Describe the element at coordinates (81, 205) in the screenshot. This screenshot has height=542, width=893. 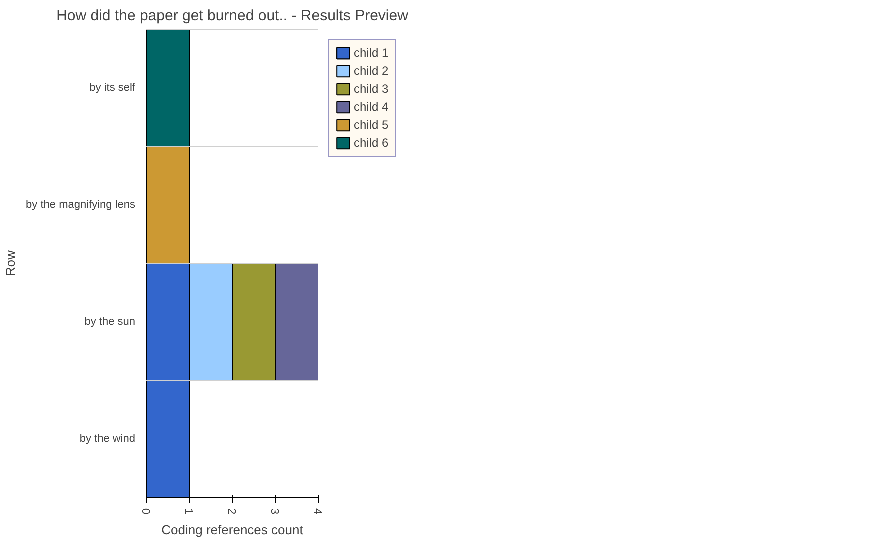
I see `y-tick-label: by the magnifying lens` at that location.